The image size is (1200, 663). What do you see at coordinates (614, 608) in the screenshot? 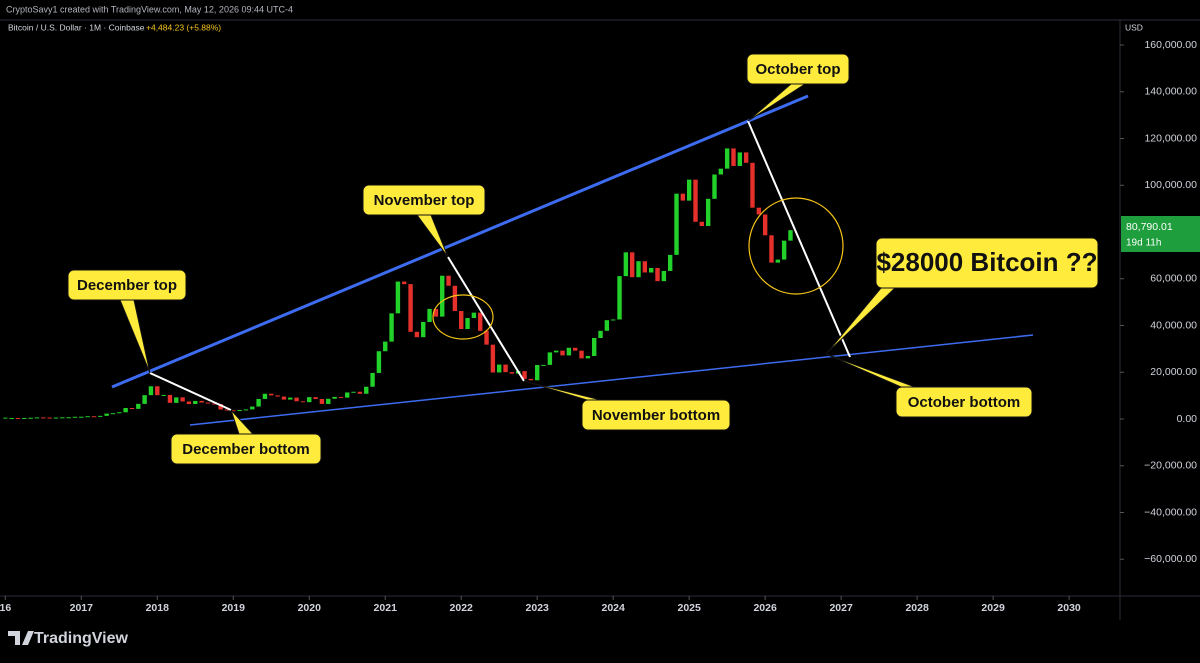
I see `x-tick-label: 2024` at bounding box center [614, 608].